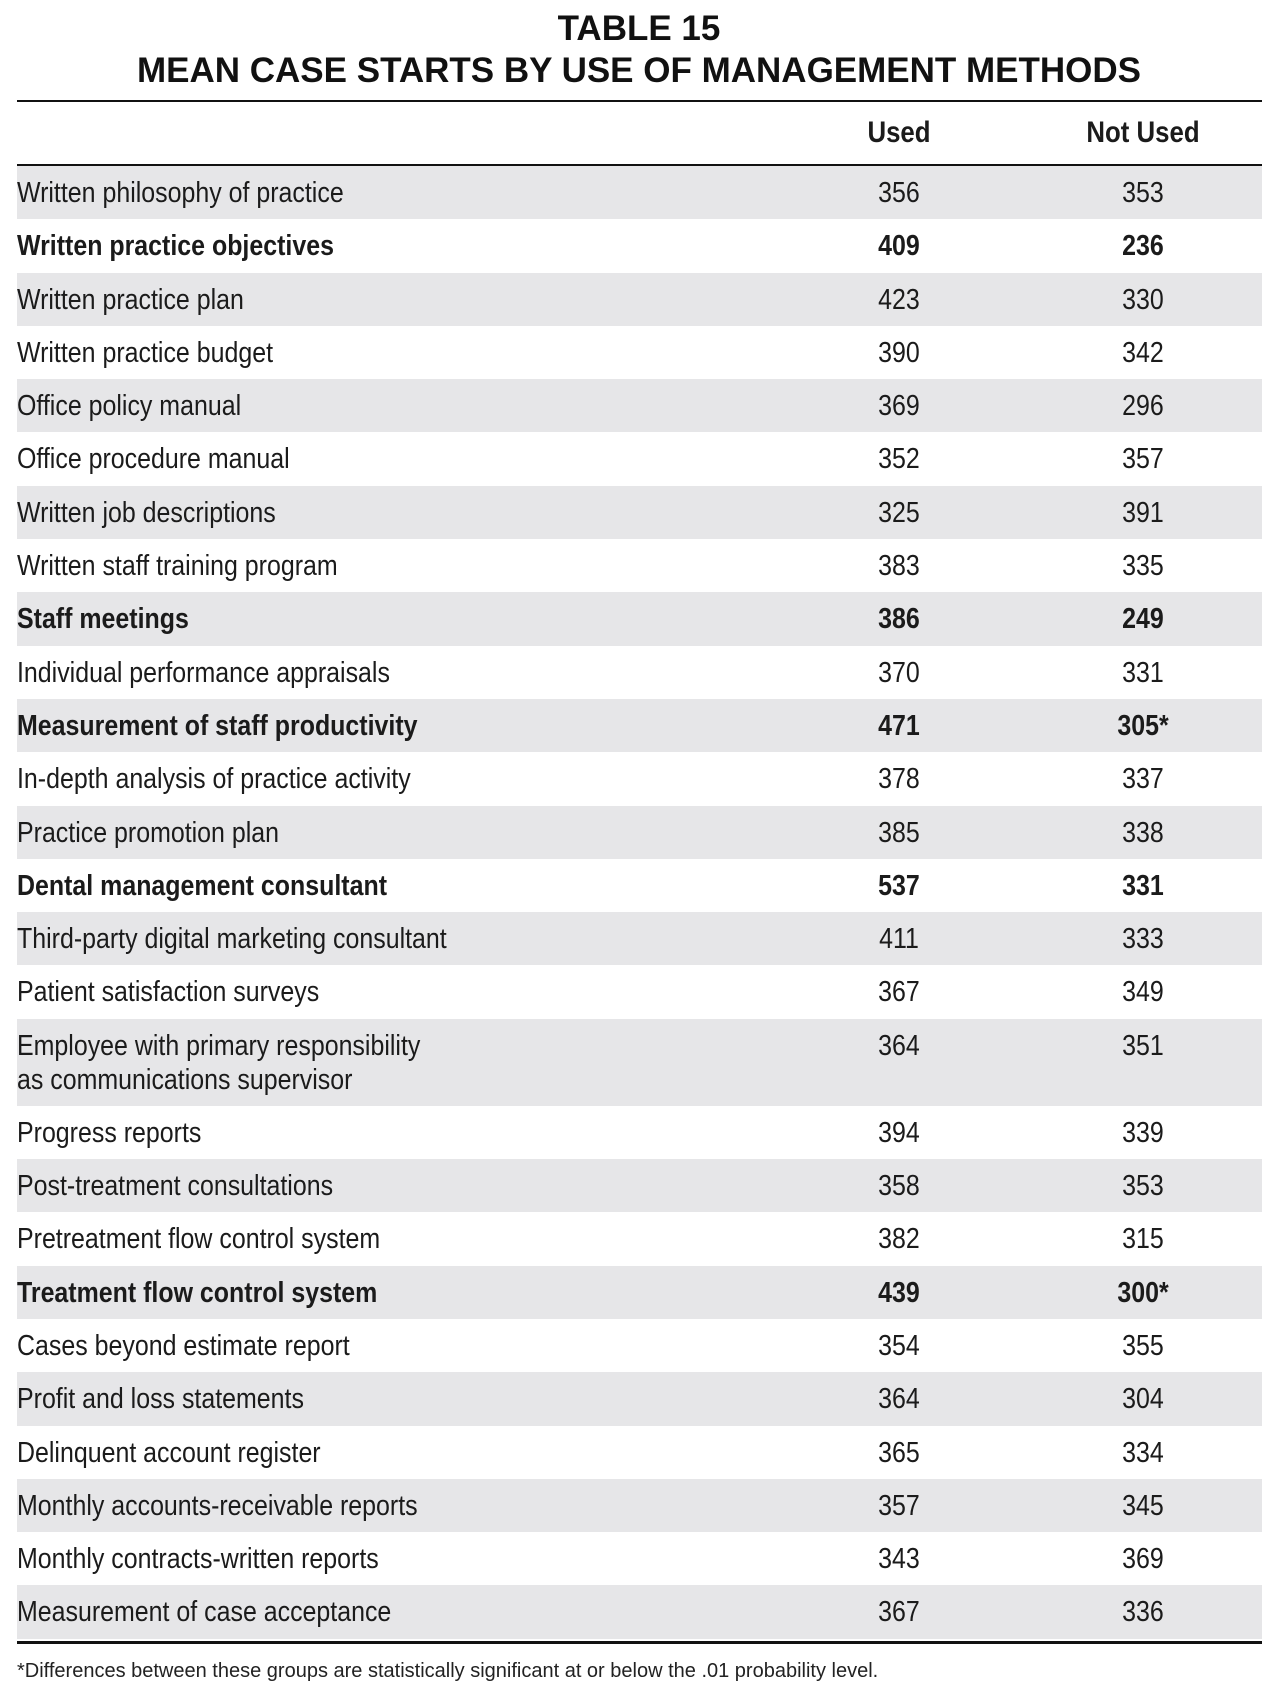 This screenshot has height=1689, width=1278. I want to click on not-used-value: 351, so click(1143, 1045).